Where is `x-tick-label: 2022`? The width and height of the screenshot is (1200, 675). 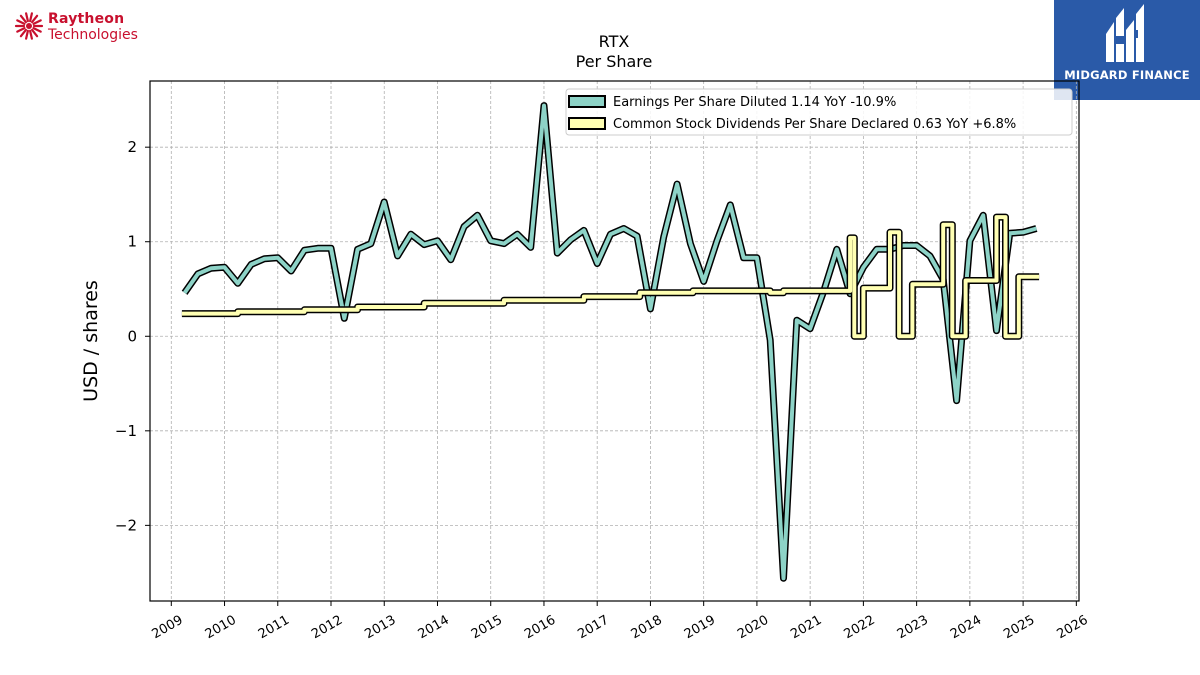 x-tick-label: 2022 is located at coordinates (860, 628).